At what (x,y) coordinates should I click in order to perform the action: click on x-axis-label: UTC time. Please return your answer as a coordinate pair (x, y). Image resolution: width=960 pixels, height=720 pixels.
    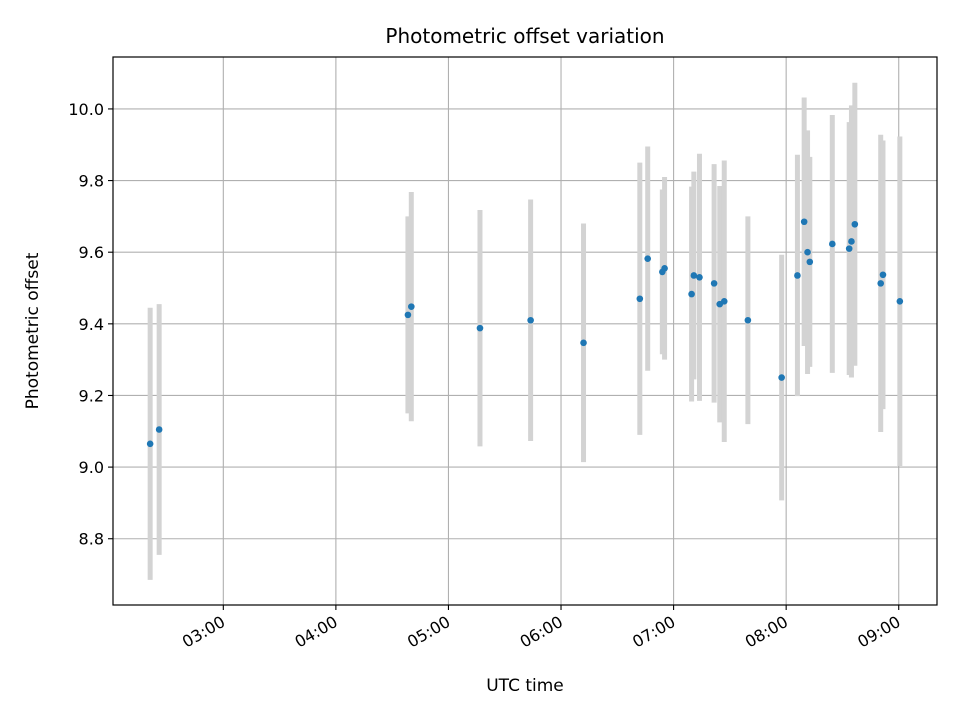
    Looking at the image, I should click on (525, 686).